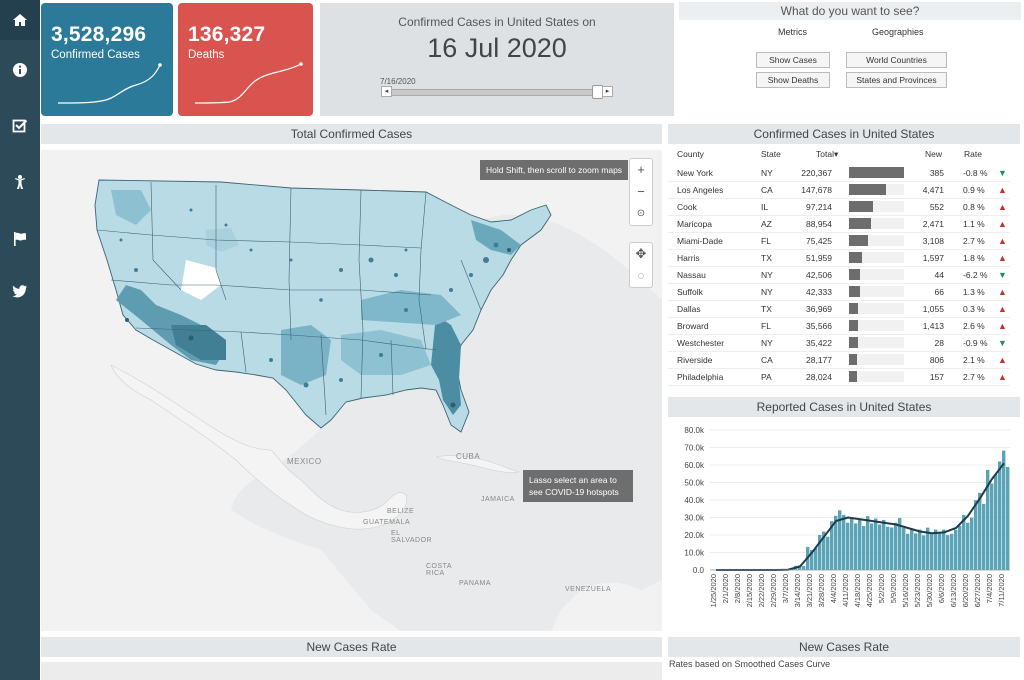 Image resolution: width=1024 pixels, height=680 pixels. Describe the element at coordinates (689, 309) in the screenshot. I see `cell-county: Dallas` at that location.